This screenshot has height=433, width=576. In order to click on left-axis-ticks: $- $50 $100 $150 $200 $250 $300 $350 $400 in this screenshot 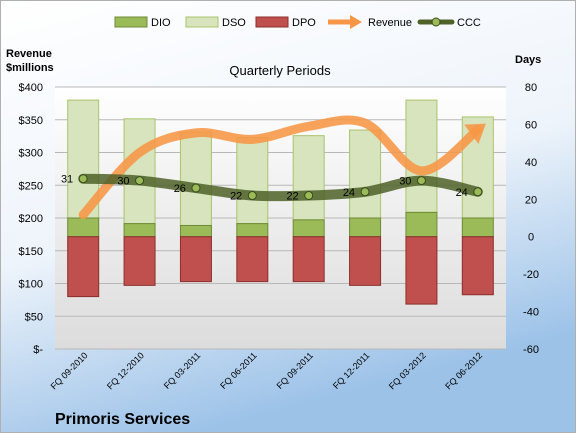, I will do `click(31, 219)`.